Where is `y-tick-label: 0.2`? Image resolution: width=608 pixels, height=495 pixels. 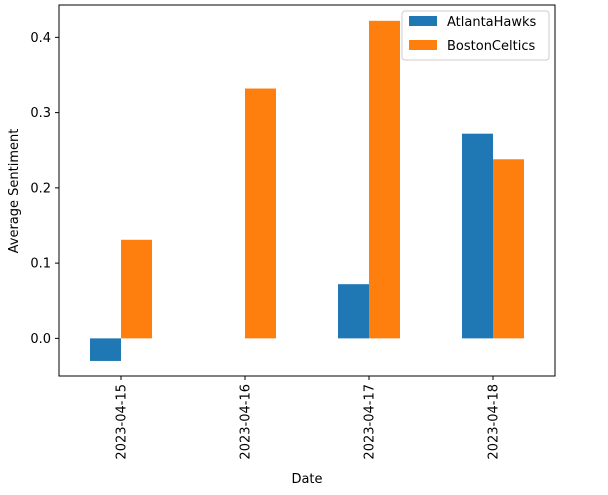 y-tick-label: 0.2 is located at coordinates (40, 188).